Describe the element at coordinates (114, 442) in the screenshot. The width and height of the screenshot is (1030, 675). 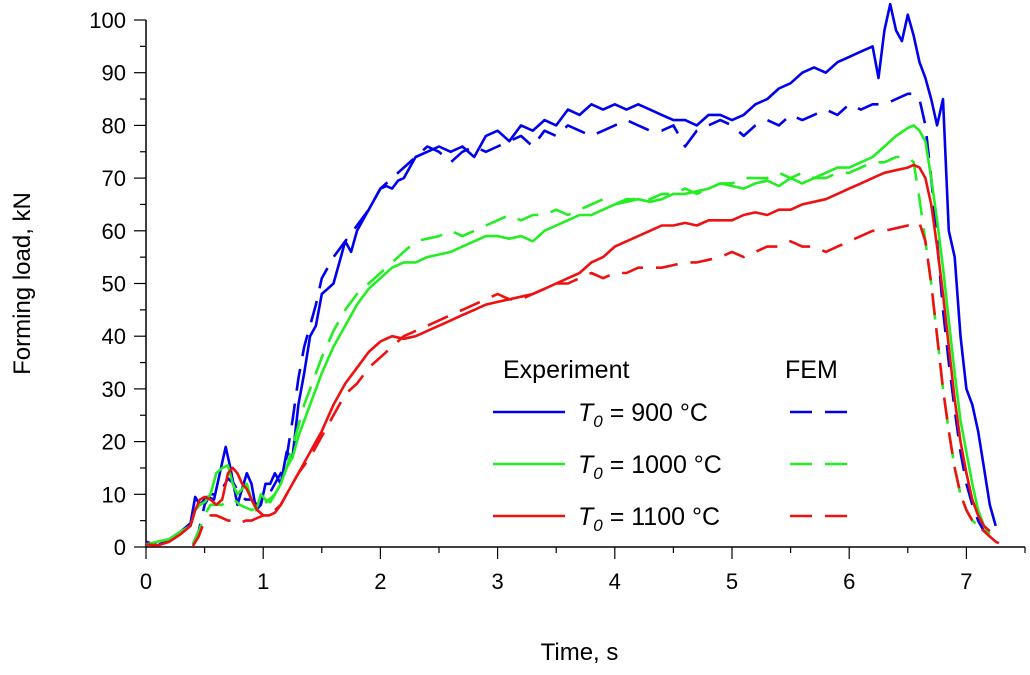
I see `y-tick-label: 20` at that location.